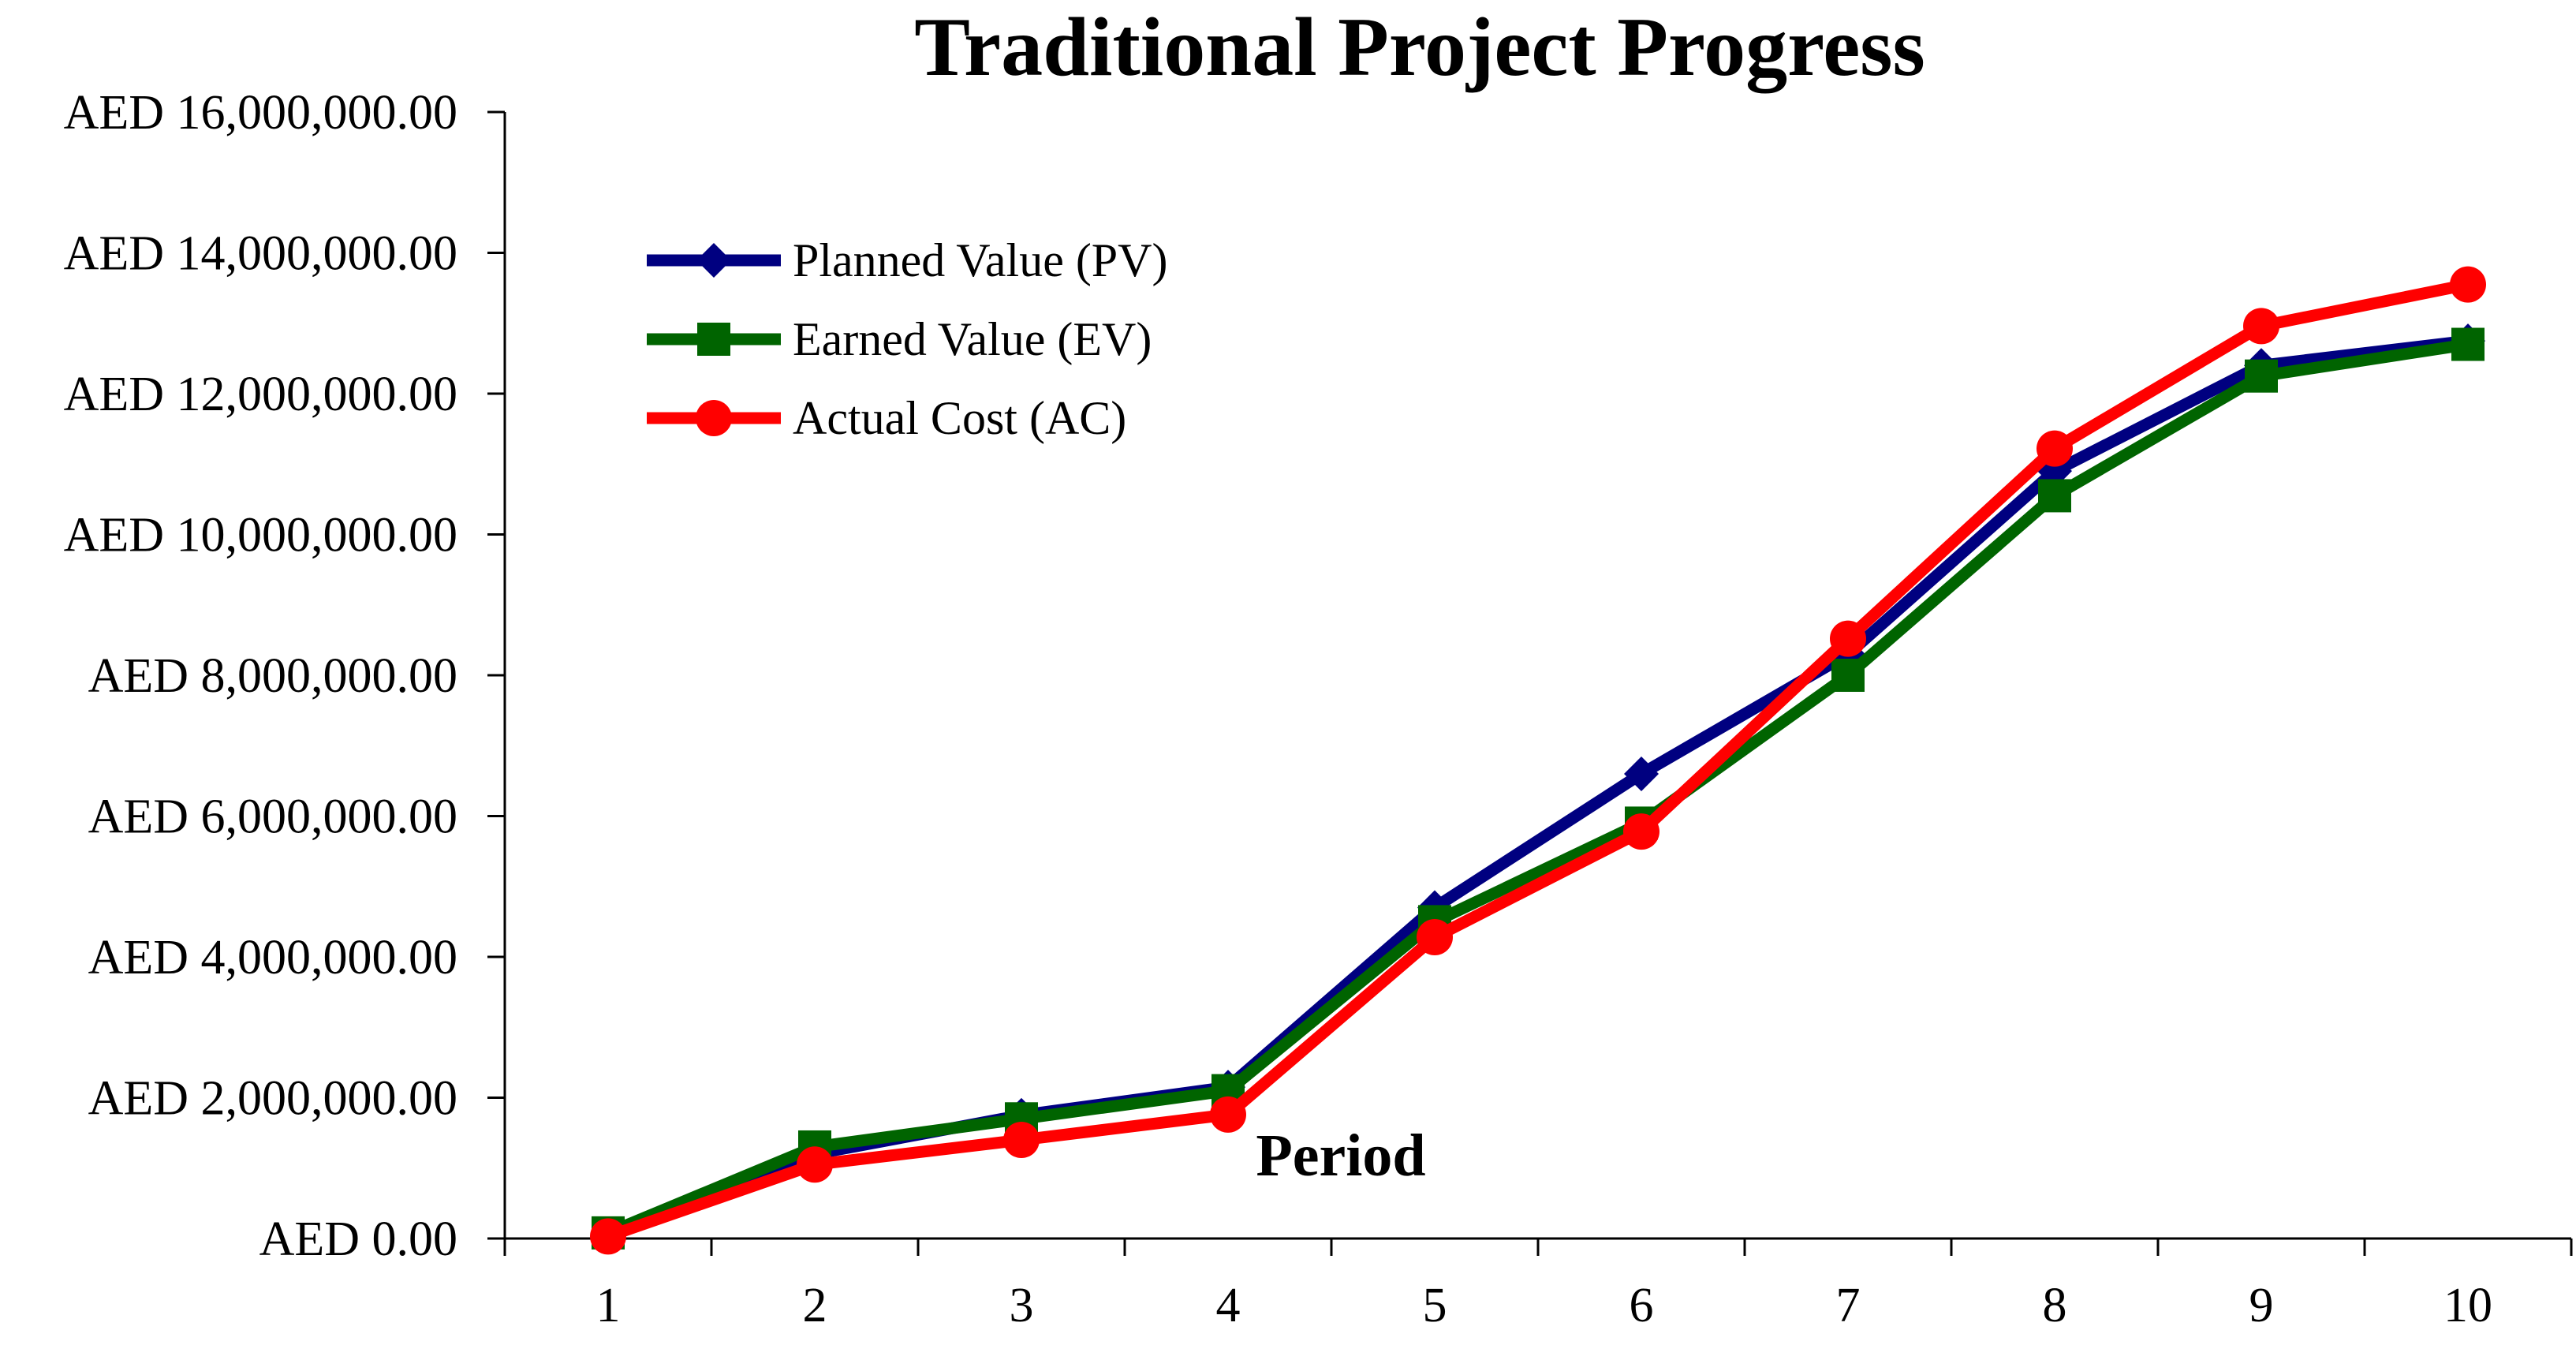 The height and width of the screenshot is (1345, 2576). What do you see at coordinates (815, 1305) in the screenshot?
I see `x-tick-label: 2` at bounding box center [815, 1305].